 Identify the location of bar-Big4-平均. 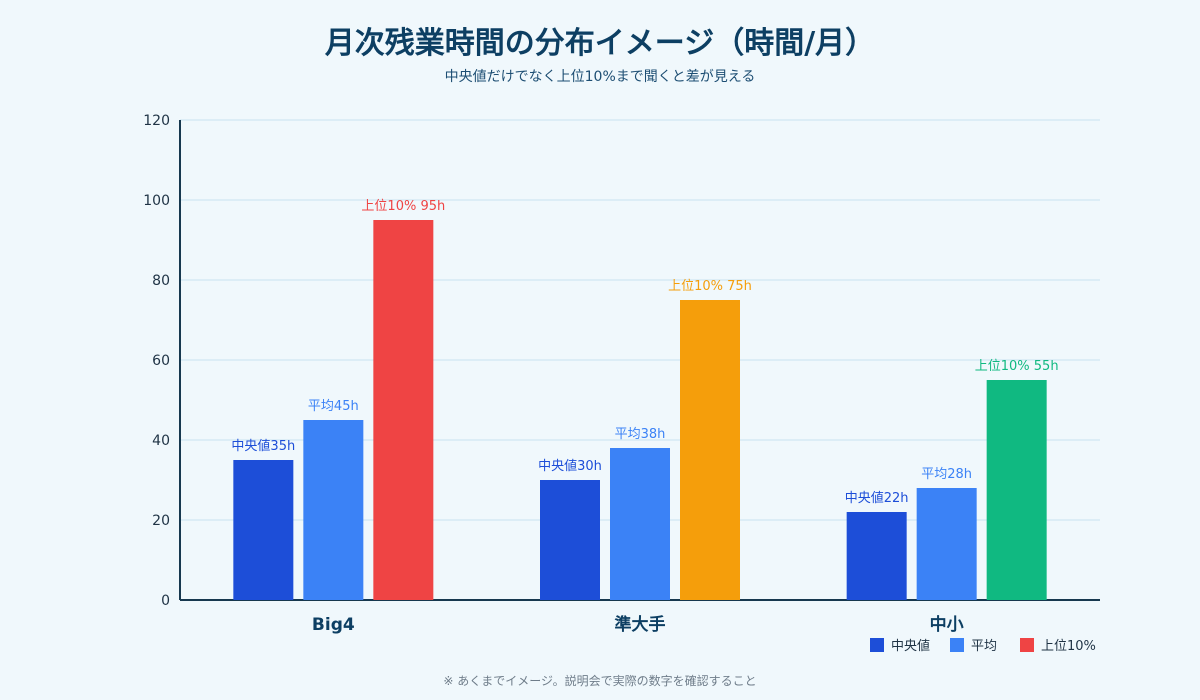
(333, 510).